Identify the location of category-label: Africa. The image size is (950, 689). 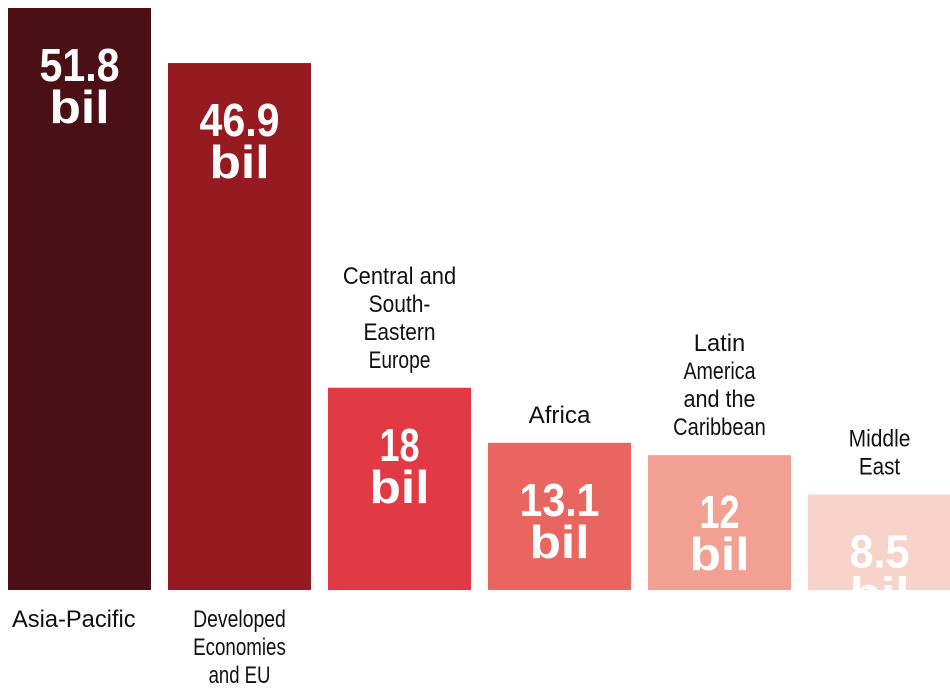
(560, 415).